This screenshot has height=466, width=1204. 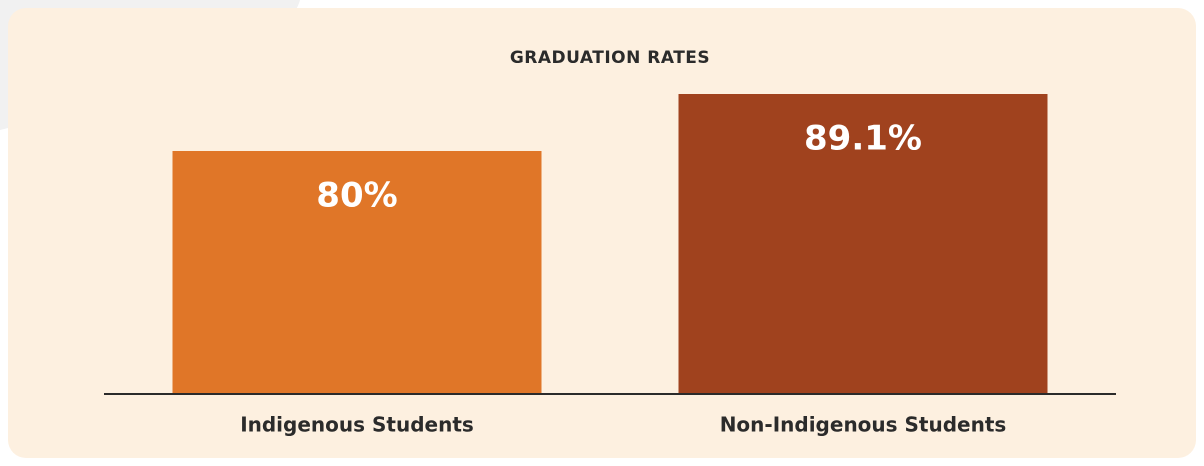 What do you see at coordinates (610, 58) in the screenshot?
I see `chart-title: GRADUATION RATES` at bounding box center [610, 58].